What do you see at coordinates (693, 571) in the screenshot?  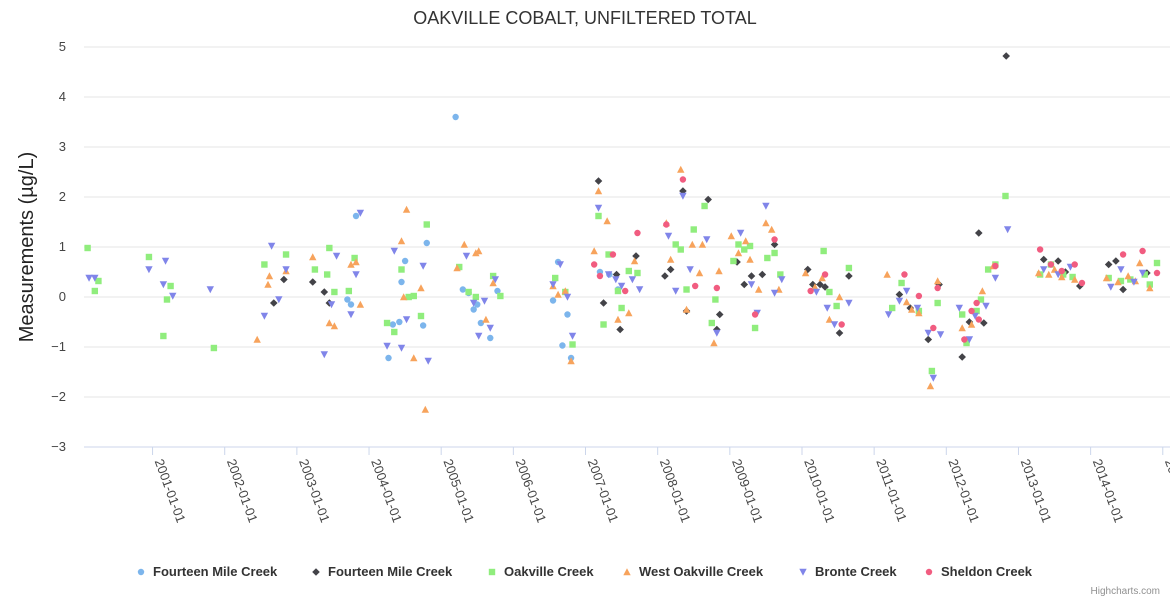 I see `legend-item: West Oakville Creek` at bounding box center [693, 571].